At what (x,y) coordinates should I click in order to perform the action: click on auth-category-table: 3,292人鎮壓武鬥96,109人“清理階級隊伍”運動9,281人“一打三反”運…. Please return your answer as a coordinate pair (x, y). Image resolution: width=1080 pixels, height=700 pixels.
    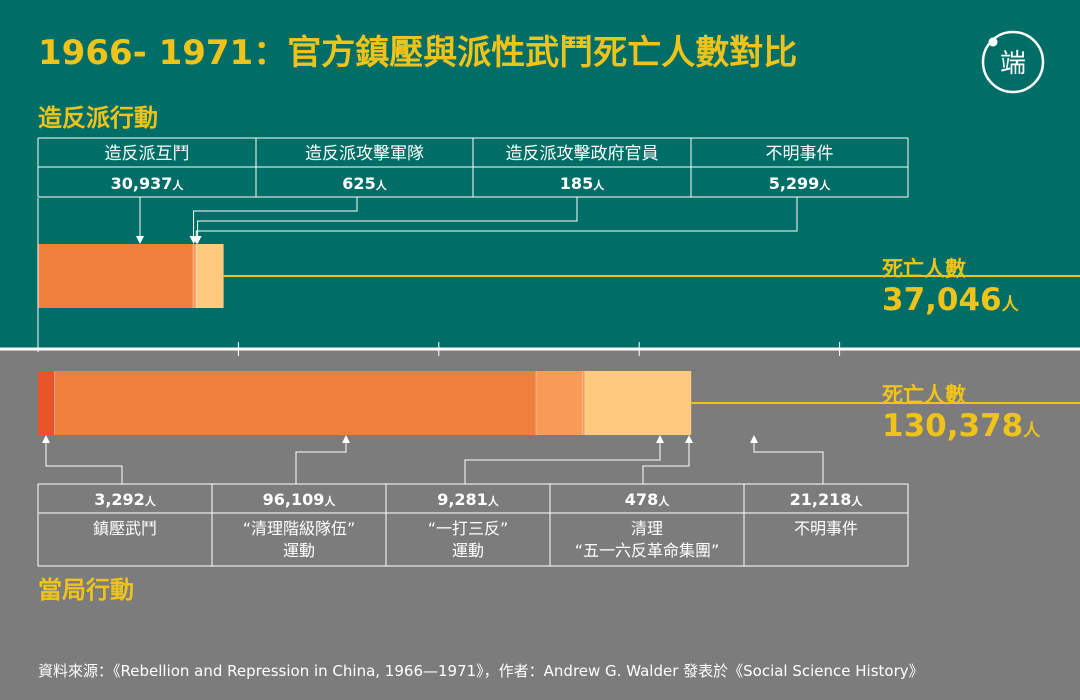
    Looking at the image, I should click on (473, 525).